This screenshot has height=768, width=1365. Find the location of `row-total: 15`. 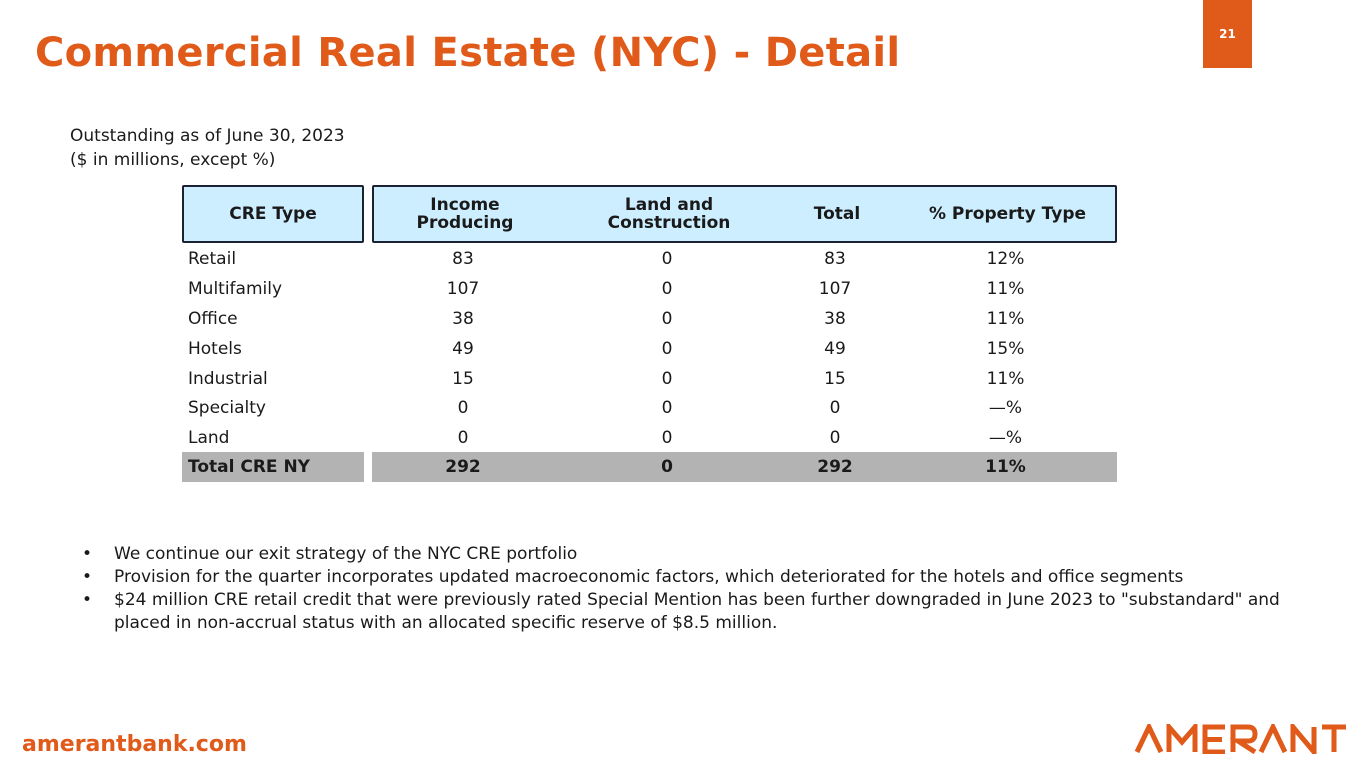

row-total: 15 is located at coordinates (835, 379).